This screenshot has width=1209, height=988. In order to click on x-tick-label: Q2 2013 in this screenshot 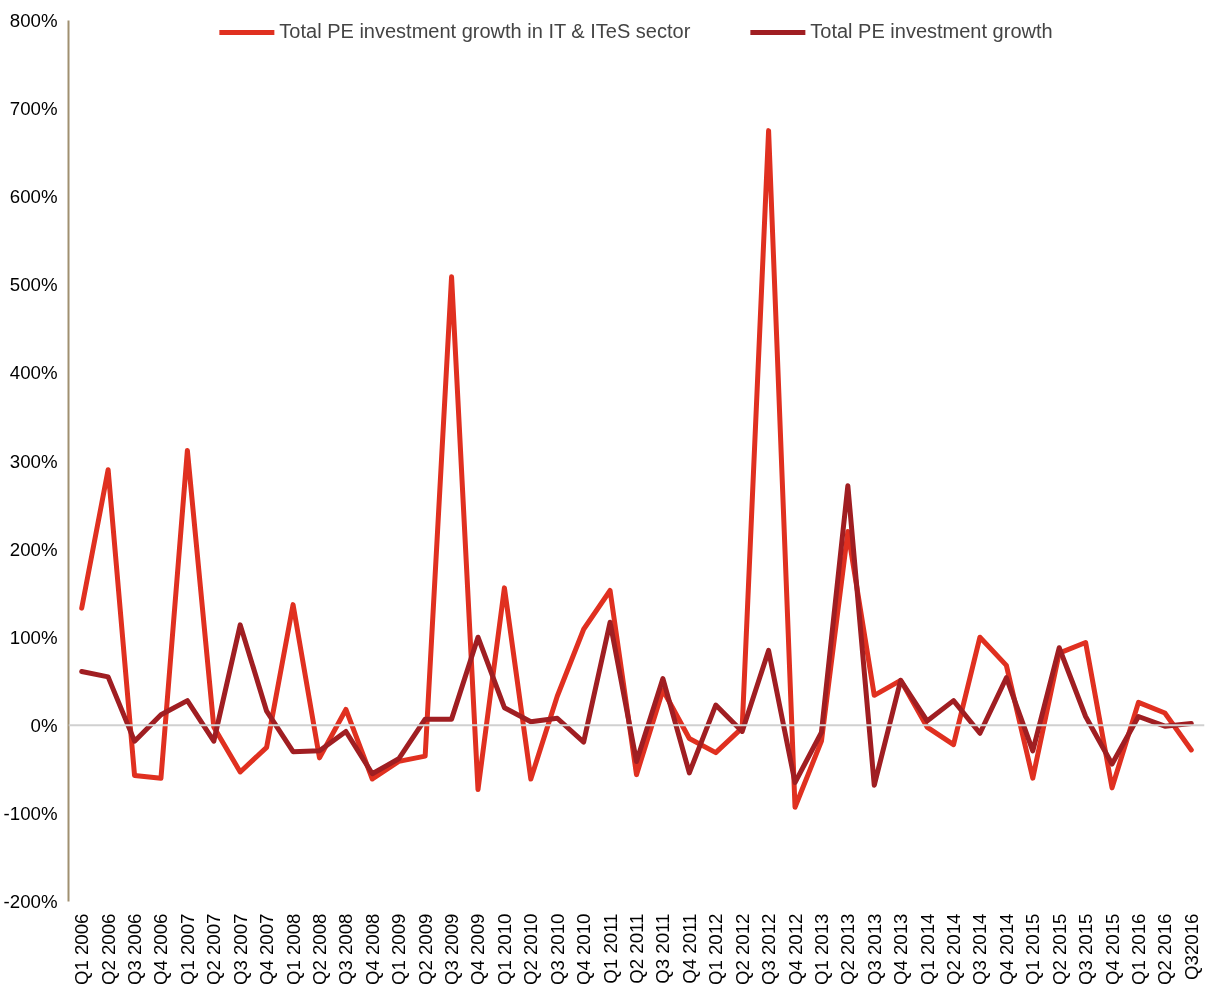, I will do `click(848, 949)`.